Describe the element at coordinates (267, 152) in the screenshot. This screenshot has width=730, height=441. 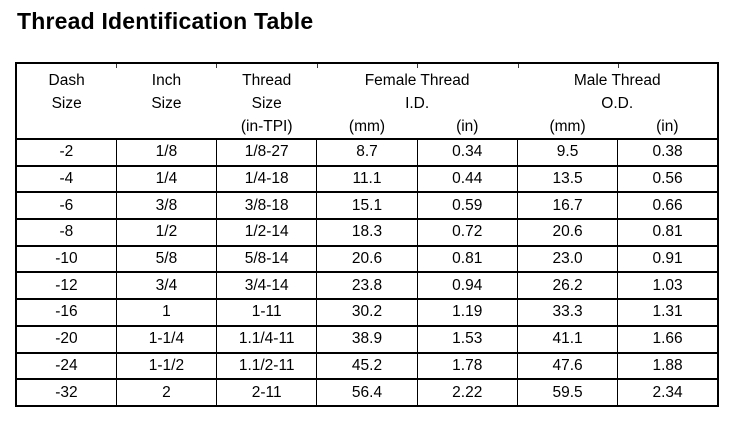
I see `cell-thread-size: 1/8-27` at that location.